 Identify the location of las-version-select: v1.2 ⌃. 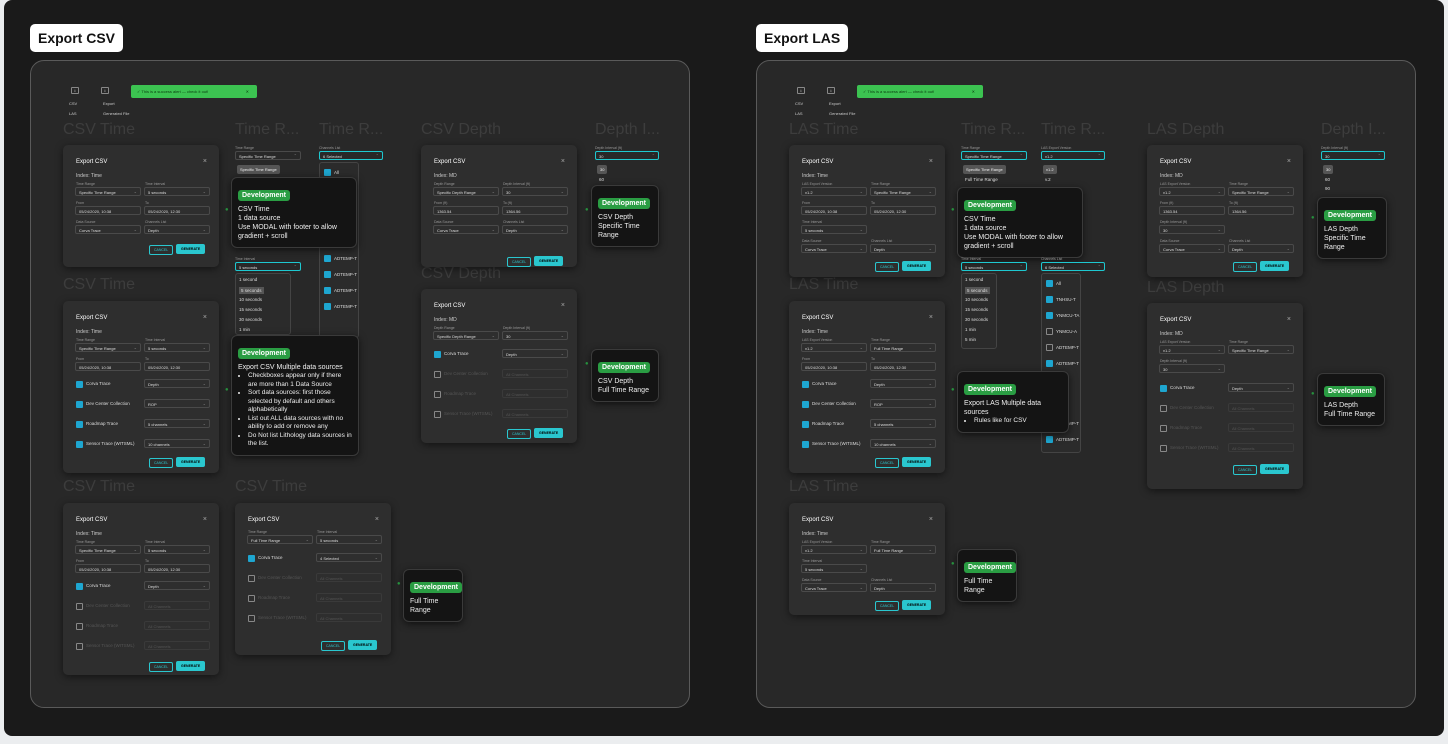
(1073, 155).